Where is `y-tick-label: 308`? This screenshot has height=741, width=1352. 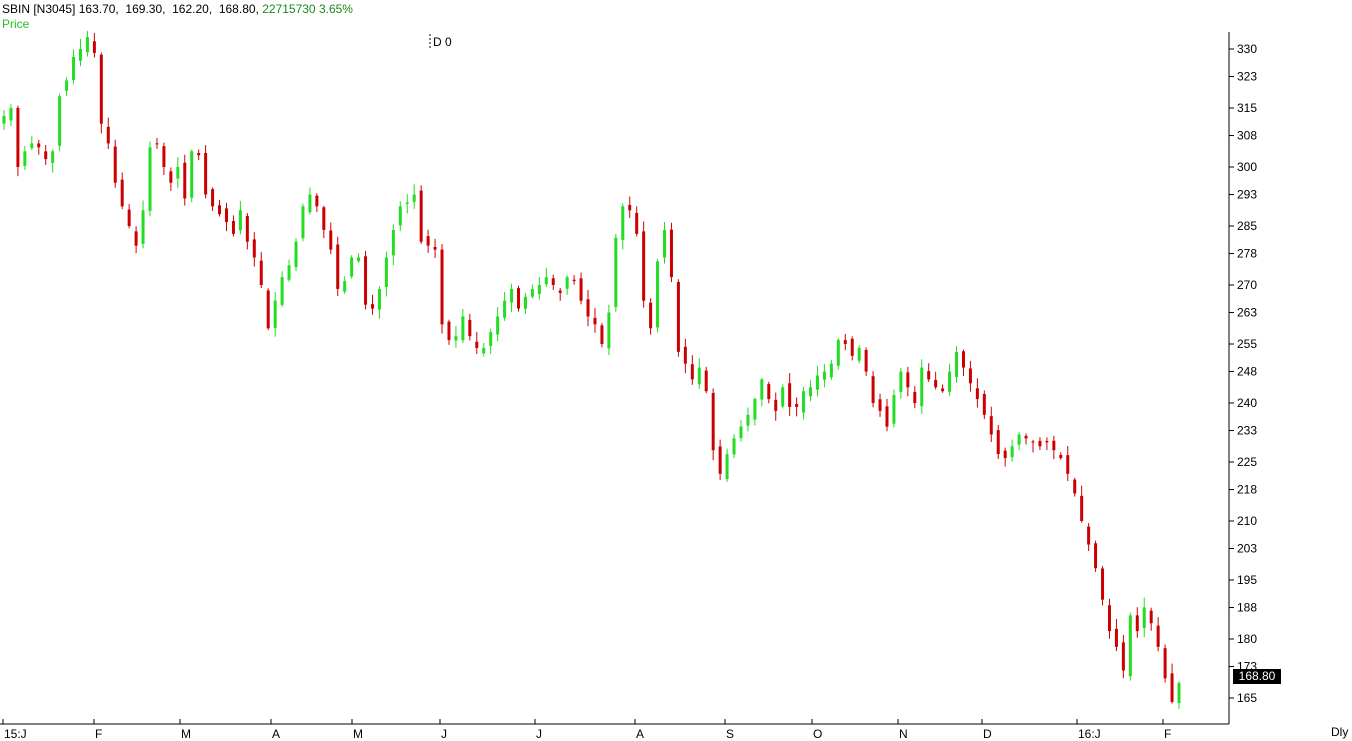 y-tick-label: 308 is located at coordinates (1247, 136).